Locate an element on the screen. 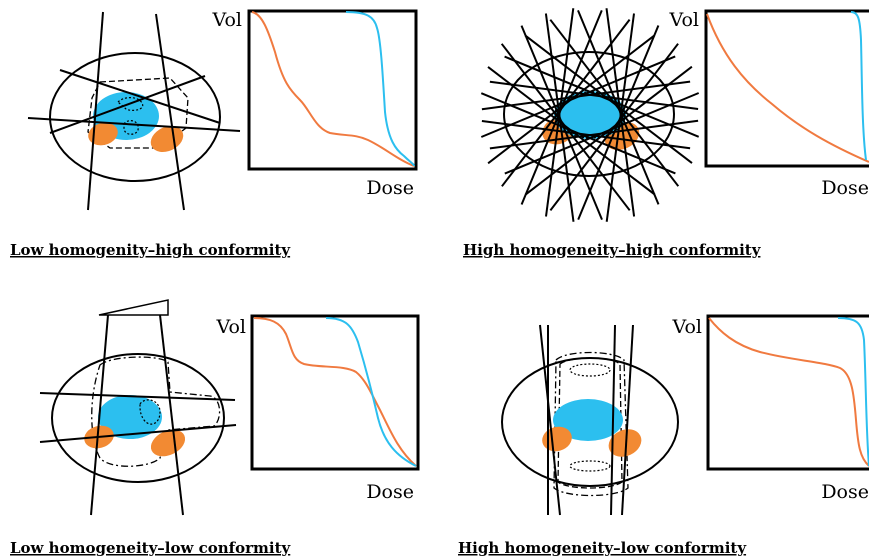  dvh-plot-2: Vol Dose is located at coordinates (769, 104).